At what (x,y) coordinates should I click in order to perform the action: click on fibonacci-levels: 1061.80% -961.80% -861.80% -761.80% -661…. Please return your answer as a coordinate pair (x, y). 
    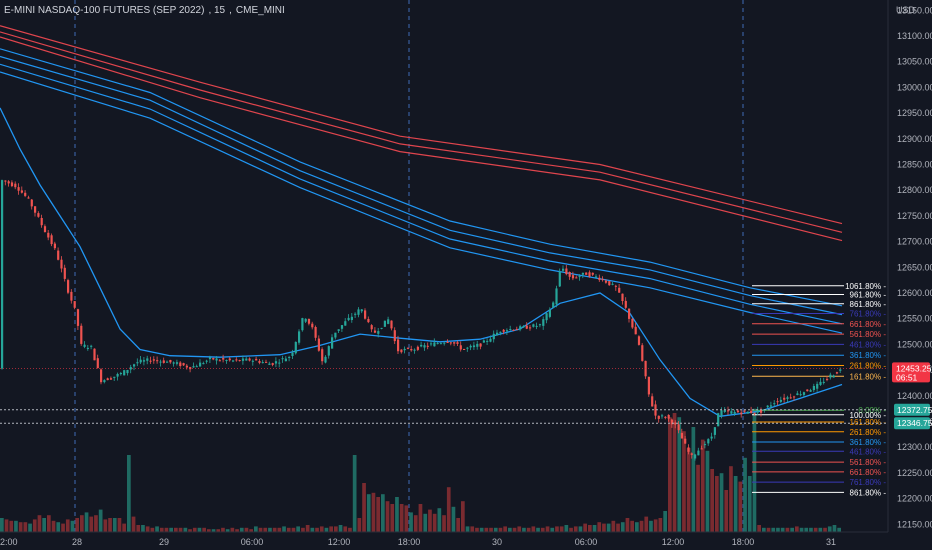
    Looking at the image, I should click on (819, 390).